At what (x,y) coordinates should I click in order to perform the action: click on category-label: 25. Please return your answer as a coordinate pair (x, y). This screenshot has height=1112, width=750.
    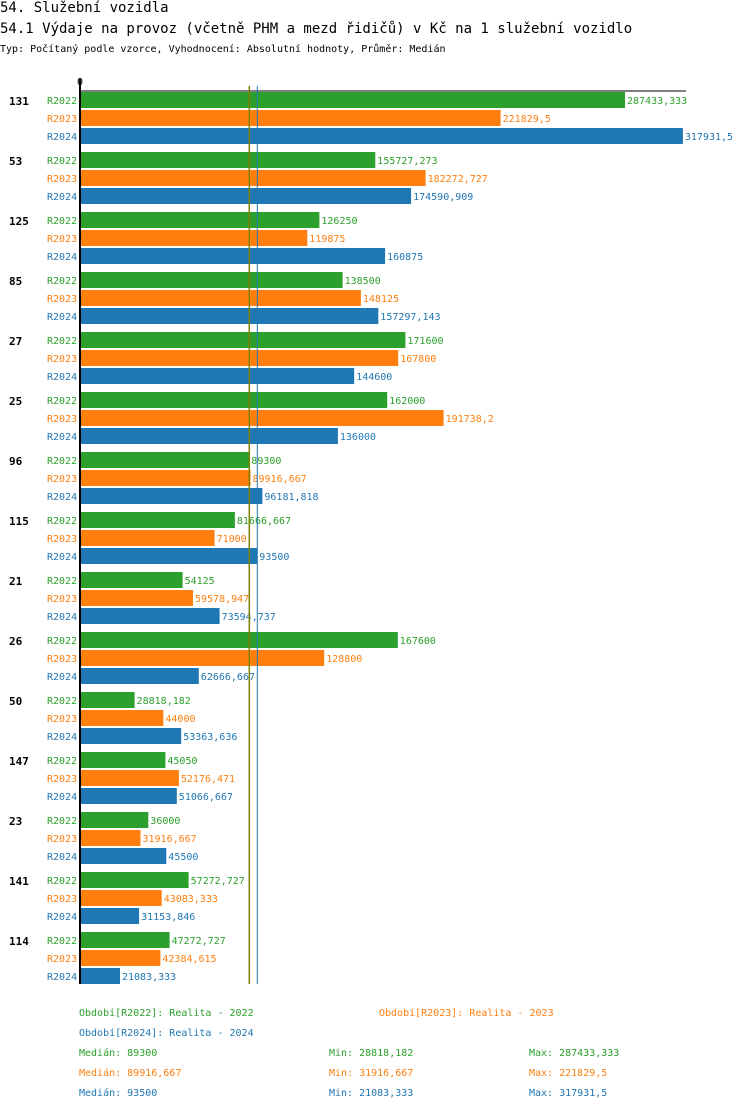
    Looking at the image, I should click on (15, 401).